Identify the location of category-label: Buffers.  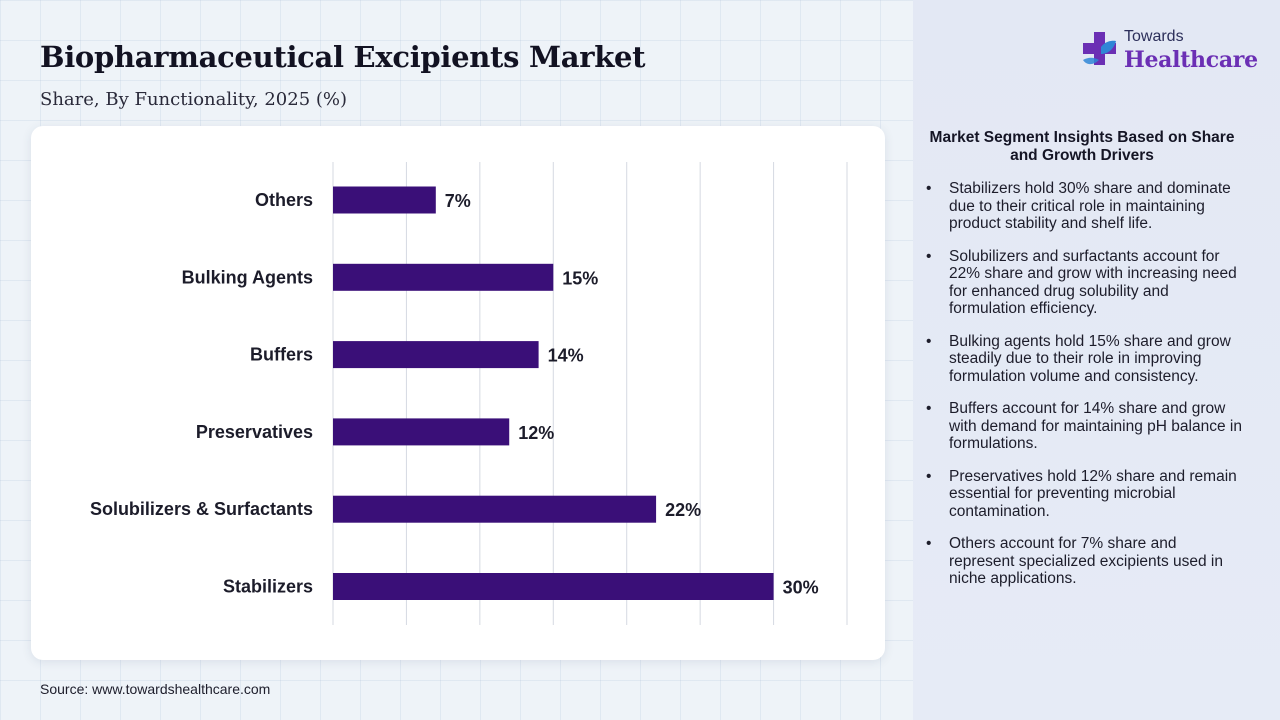
(281, 355).